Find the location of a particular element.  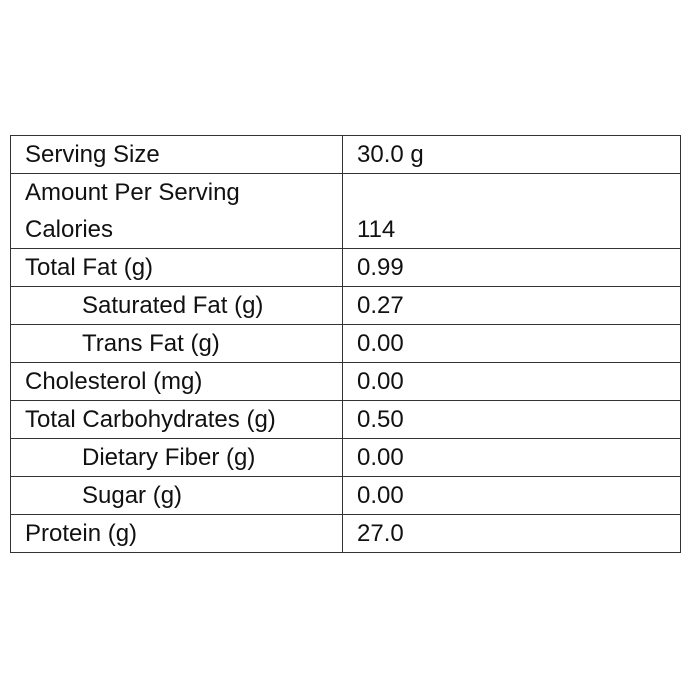

row: Sugar (g) 0.00 is located at coordinates (345, 495).